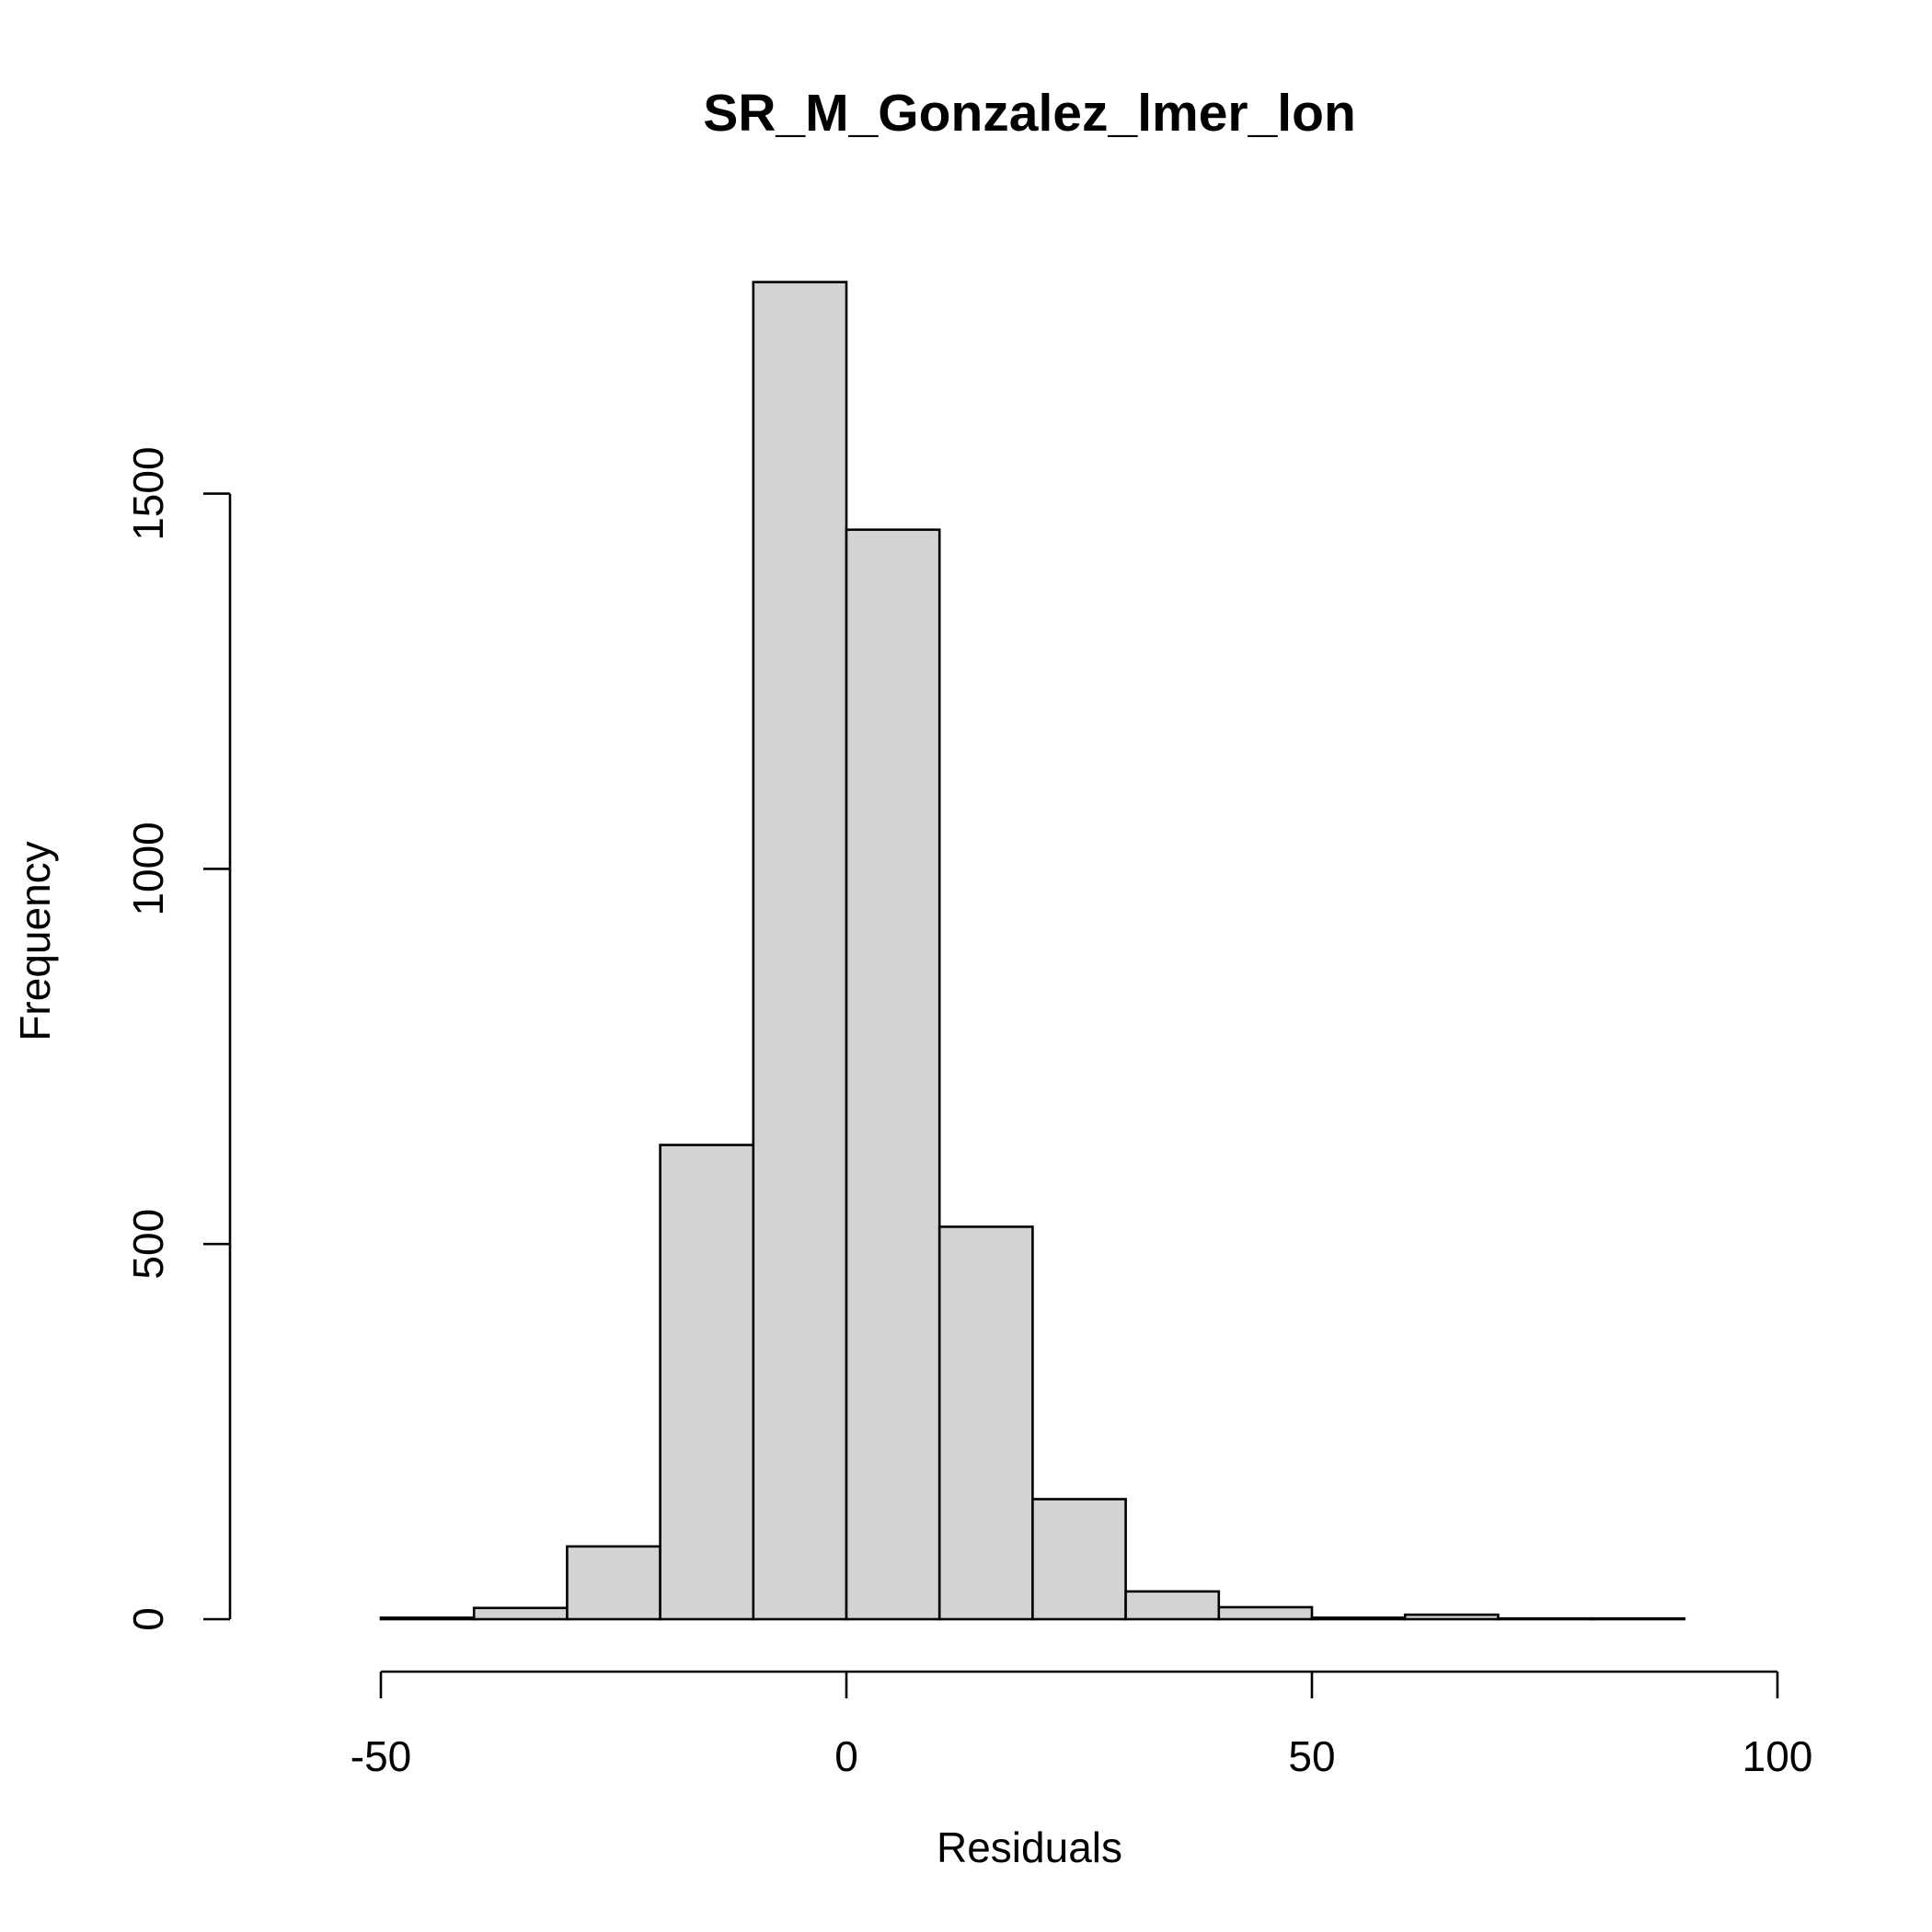  What do you see at coordinates (1311, 1756) in the screenshot?
I see `x-tick-label: 50` at bounding box center [1311, 1756].